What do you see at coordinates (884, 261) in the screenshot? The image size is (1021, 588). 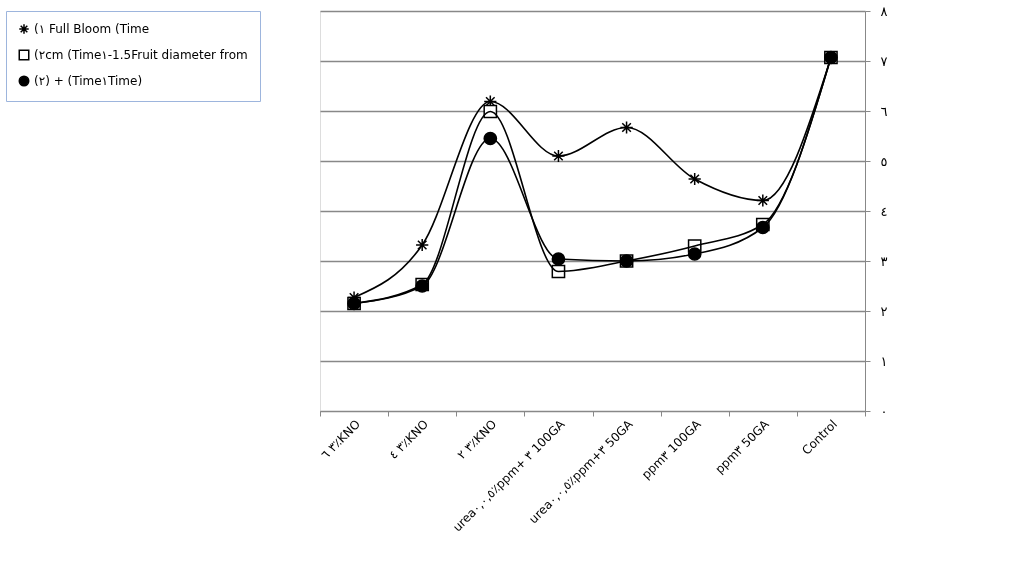 I see `y-tick-label: ٣` at bounding box center [884, 261].